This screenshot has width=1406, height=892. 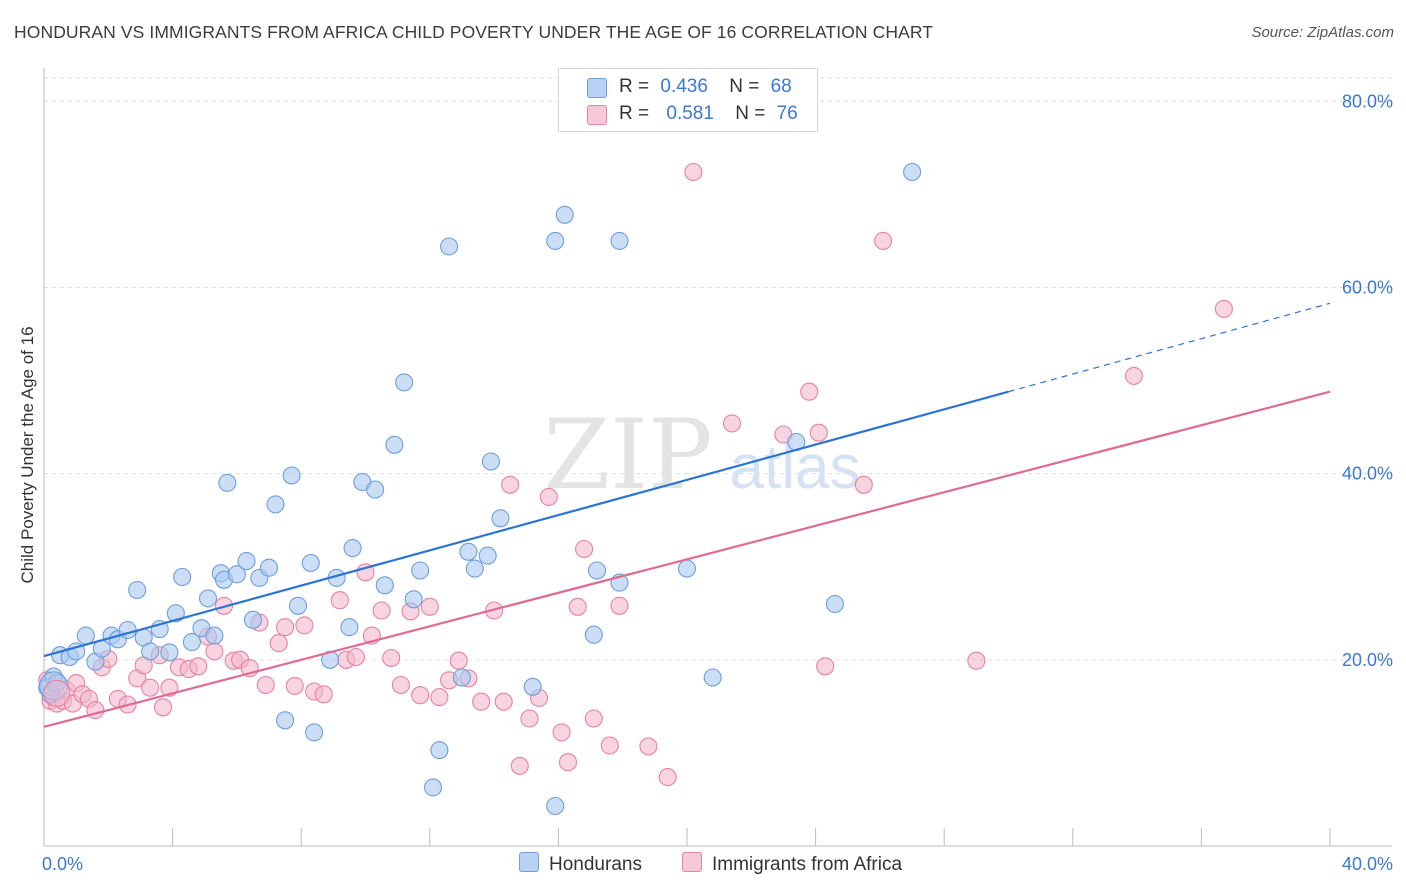 I want to click on legend-n-value-africa: 76, so click(x=787, y=113).